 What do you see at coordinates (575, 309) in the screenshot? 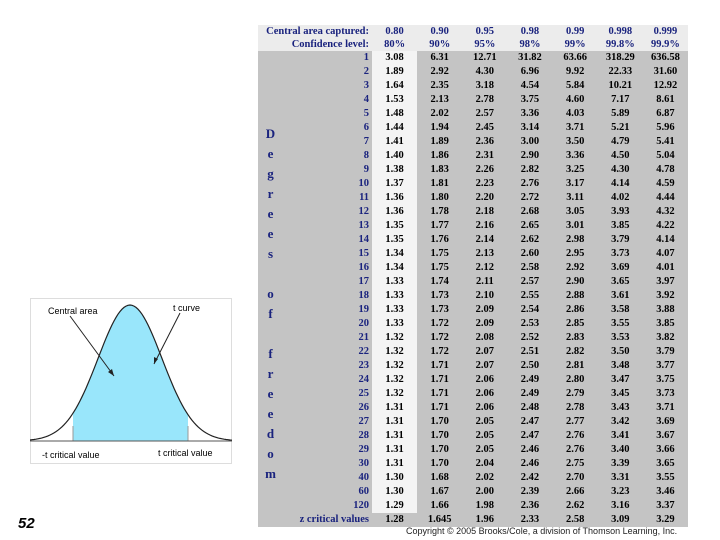
I see `value-cell: 2.86` at bounding box center [575, 309].